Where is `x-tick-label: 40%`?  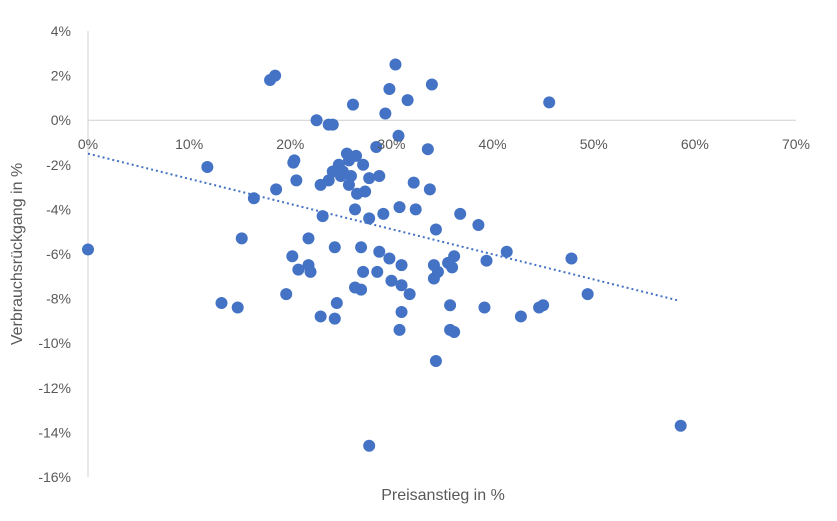 x-tick-label: 40% is located at coordinates (493, 144).